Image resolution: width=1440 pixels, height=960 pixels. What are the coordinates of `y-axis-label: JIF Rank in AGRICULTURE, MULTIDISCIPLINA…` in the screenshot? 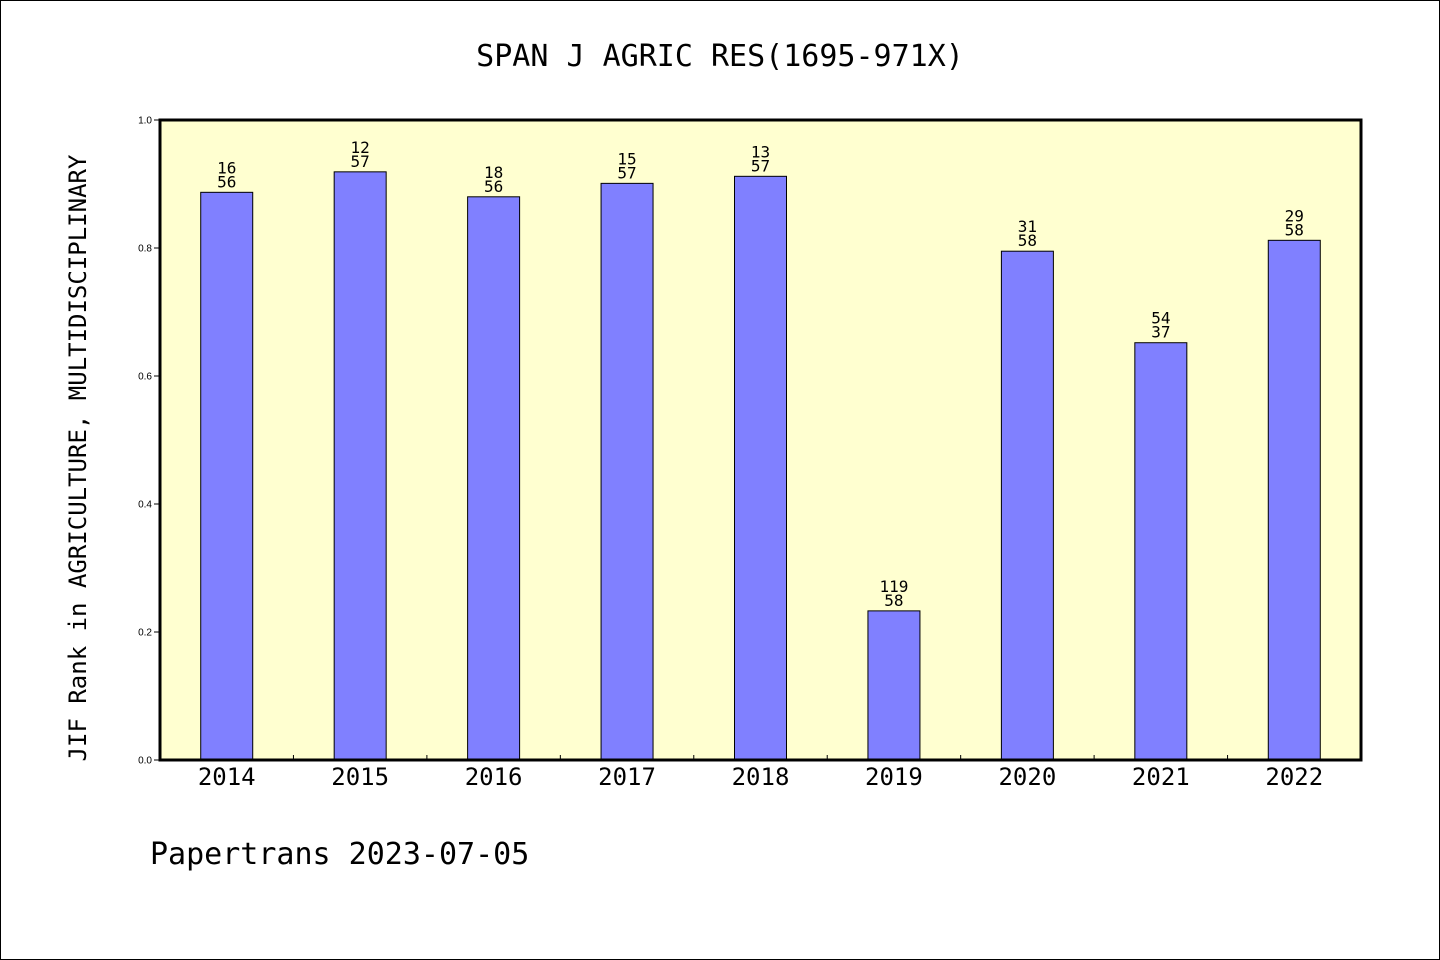 It's located at (78, 457).